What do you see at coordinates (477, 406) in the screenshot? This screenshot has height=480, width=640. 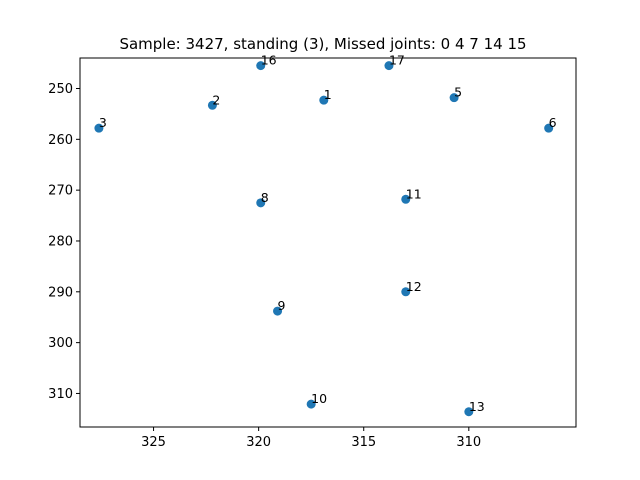 I see `point-label: 13` at bounding box center [477, 406].